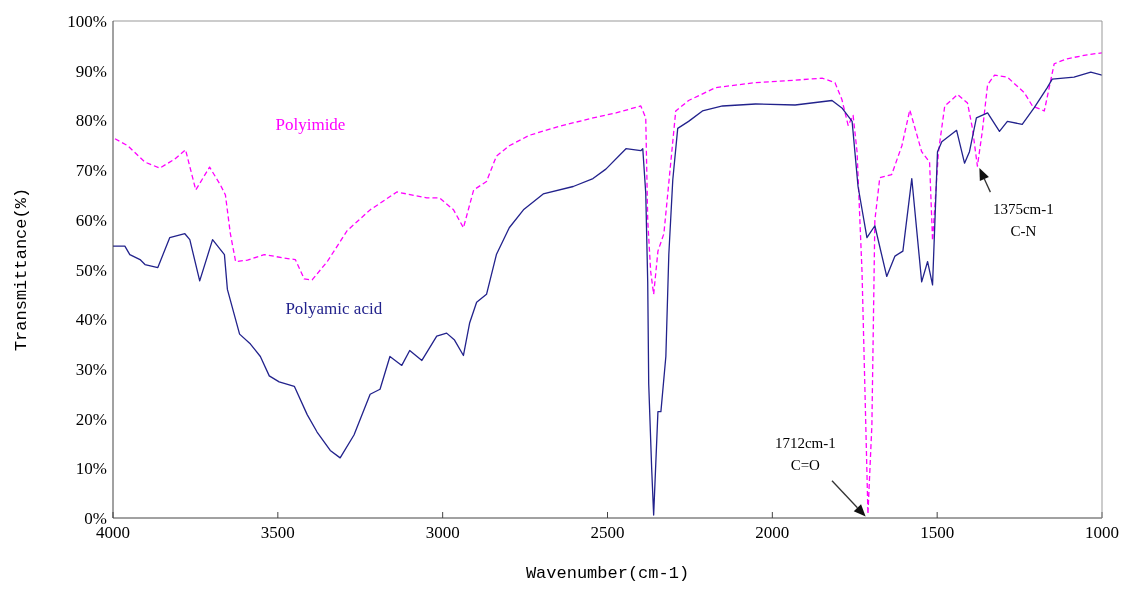 The image size is (1135, 600). Describe the element at coordinates (607, 533) in the screenshot. I see `x-tick-label: 2500` at that location.